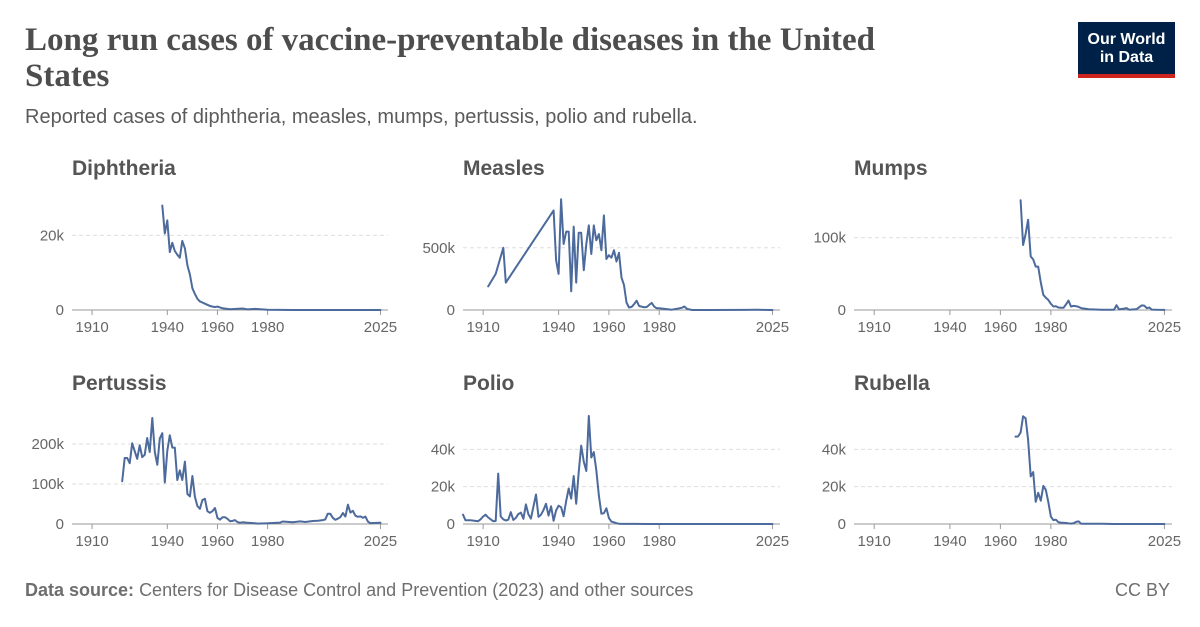 The image size is (1200, 627). I want to click on x-tick-label-measles: 1910, so click(482, 327).